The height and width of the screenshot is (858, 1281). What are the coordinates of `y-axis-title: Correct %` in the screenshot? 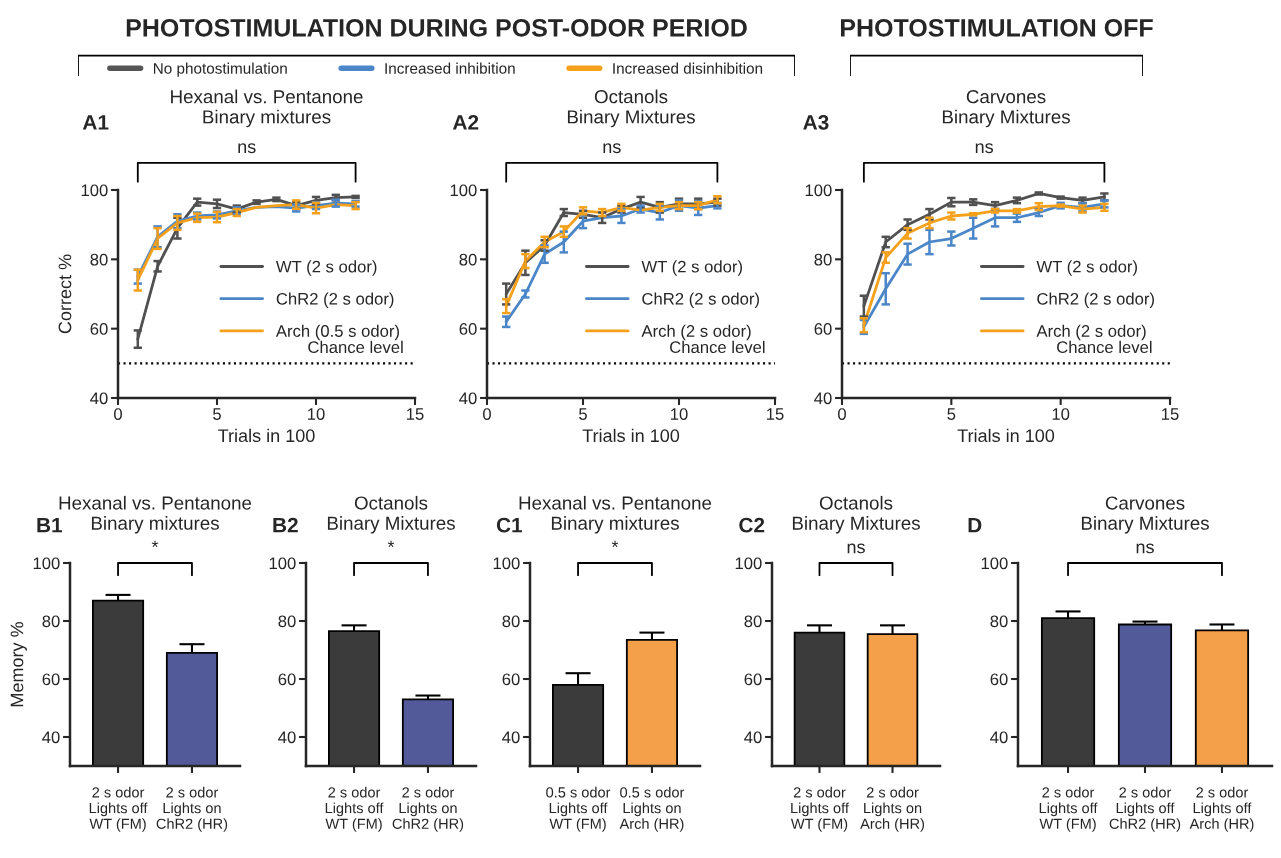 It's located at (65, 294).